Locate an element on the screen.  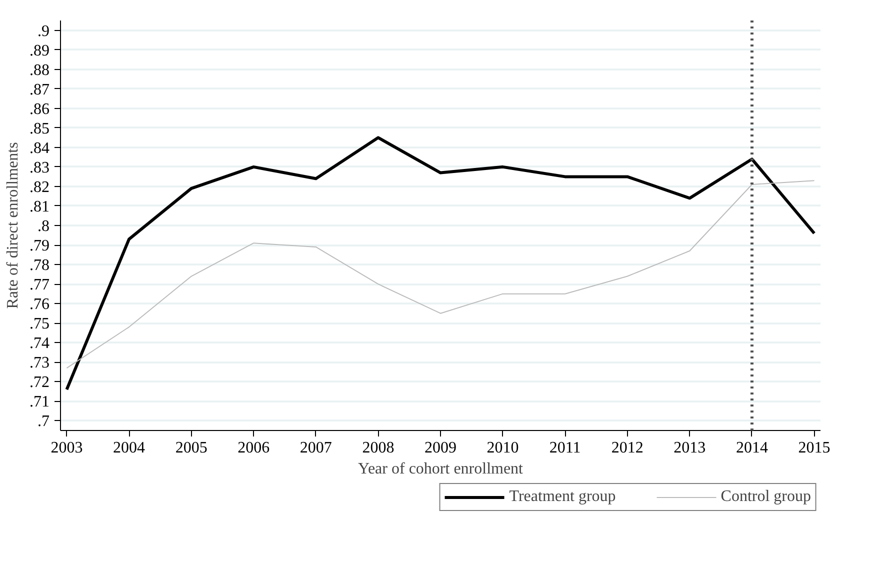
y-tick-label: .74 is located at coordinates (40, 343).